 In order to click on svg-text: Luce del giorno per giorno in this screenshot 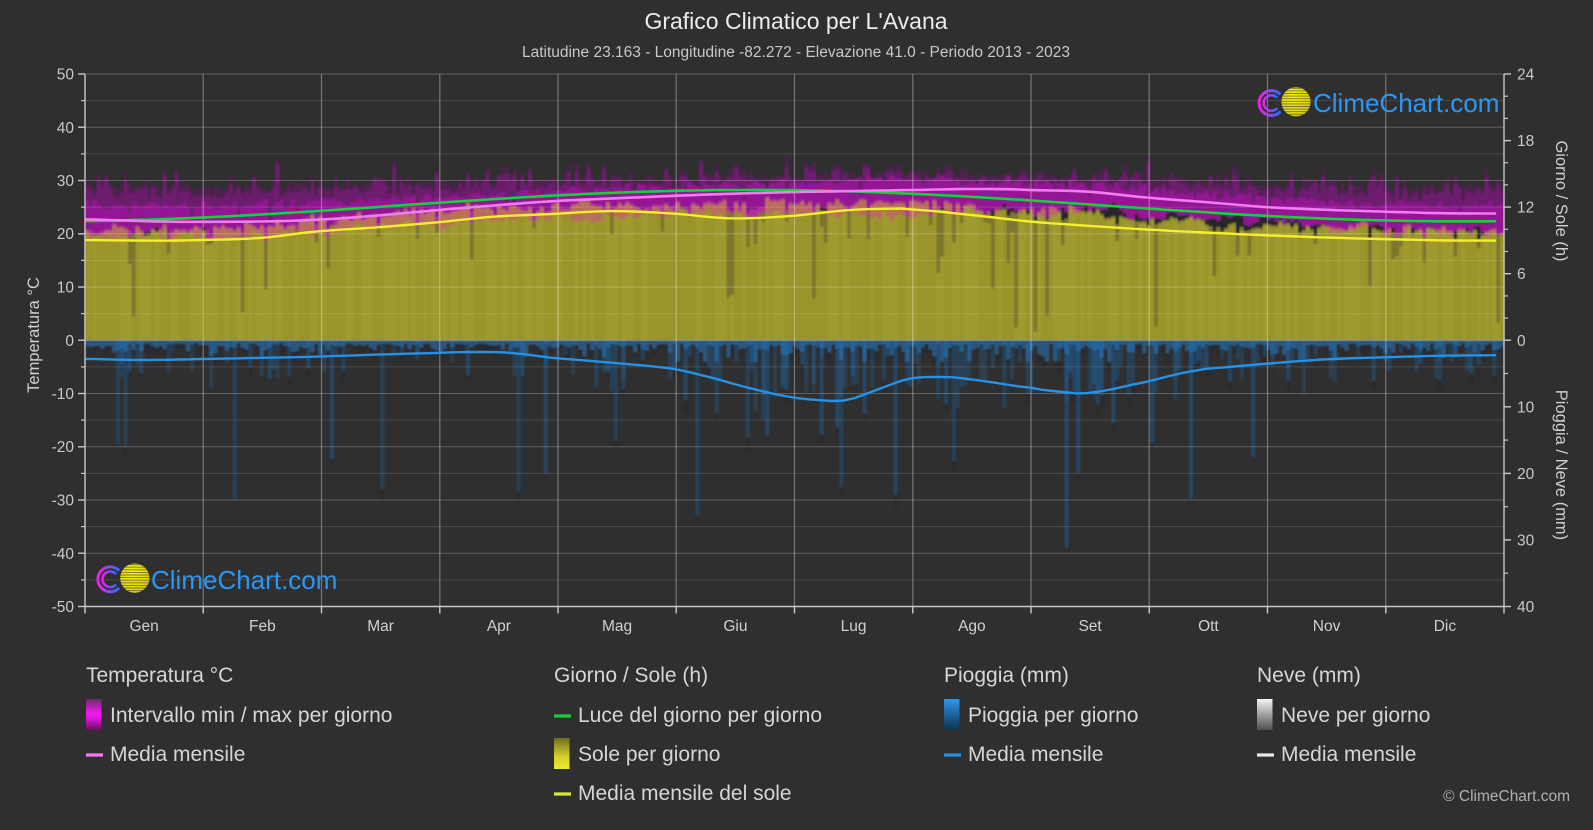, I will do `click(700, 715)`.